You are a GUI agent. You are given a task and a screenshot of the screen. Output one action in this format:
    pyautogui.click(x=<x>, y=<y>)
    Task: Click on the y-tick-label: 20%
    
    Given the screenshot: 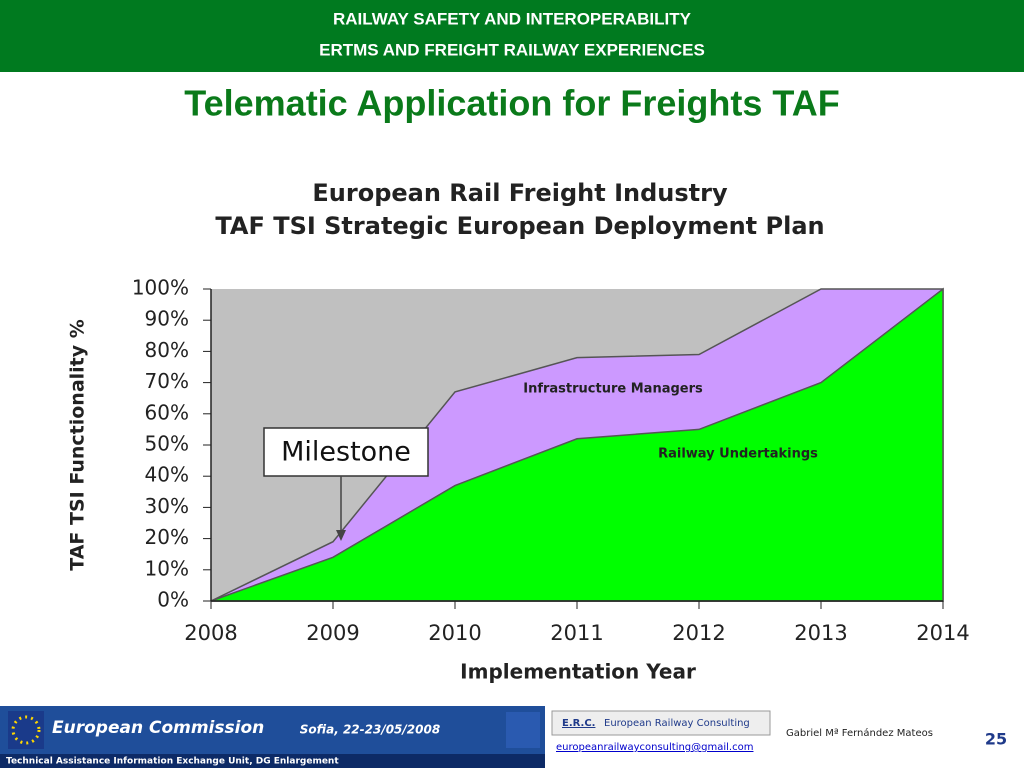 What is the action you would take?
    pyautogui.click(x=167, y=537)
    